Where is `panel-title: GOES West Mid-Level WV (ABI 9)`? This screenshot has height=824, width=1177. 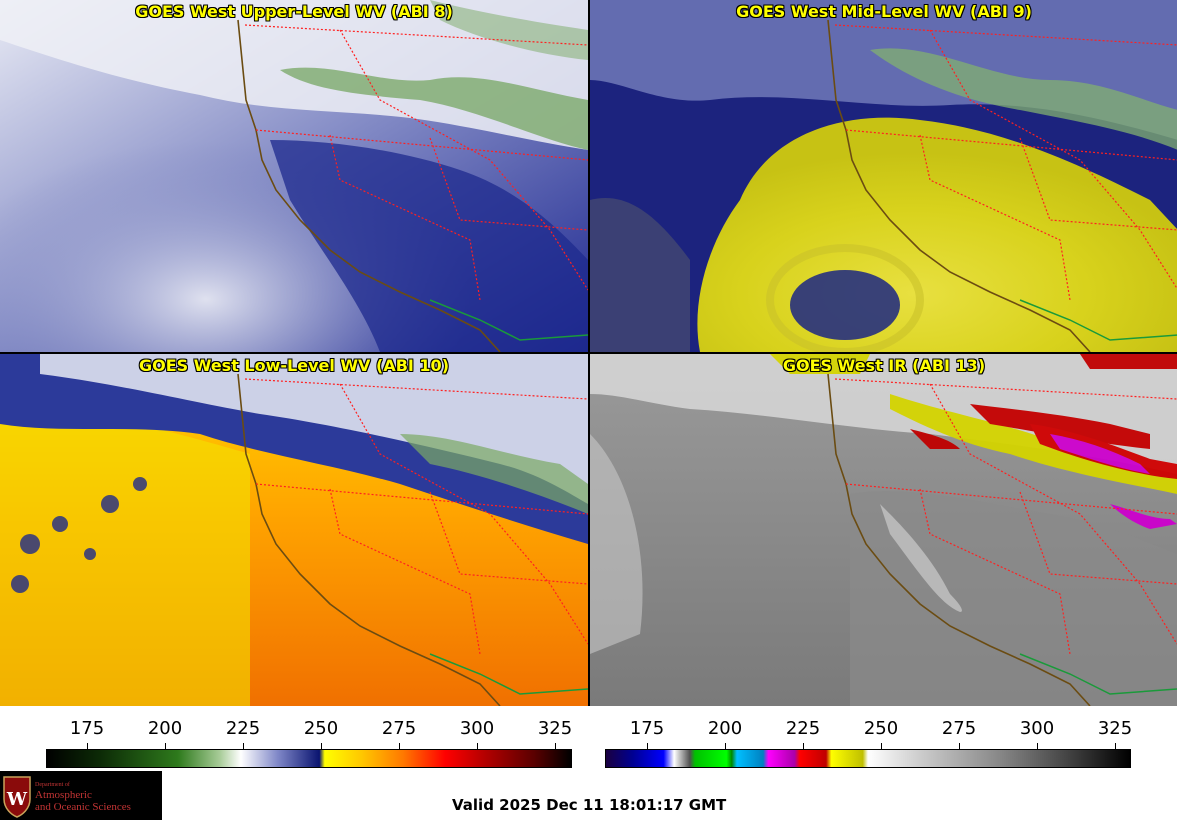
panel-title: GOES West Mid-Level WV (ABI 9) is located at coordinates (884, 11).